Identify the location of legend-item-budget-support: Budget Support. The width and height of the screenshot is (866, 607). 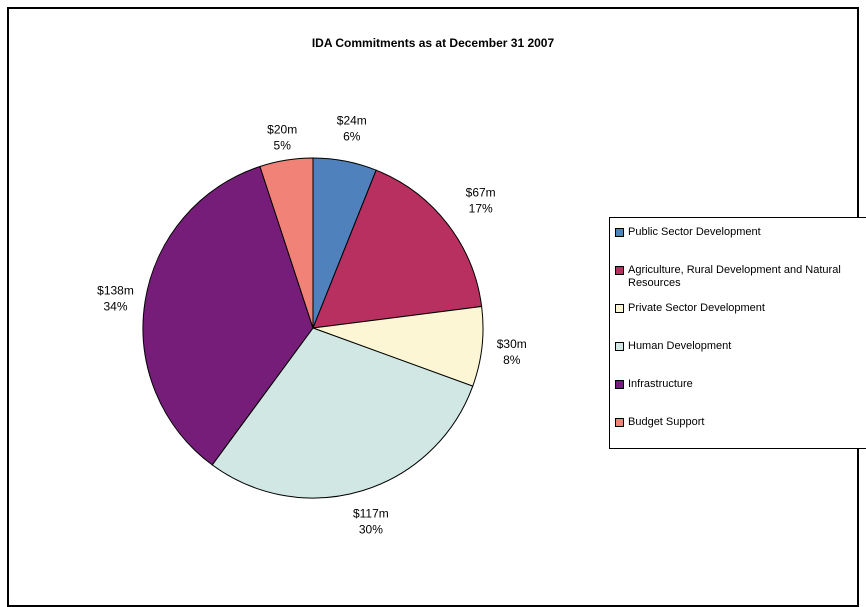
(740, 435).